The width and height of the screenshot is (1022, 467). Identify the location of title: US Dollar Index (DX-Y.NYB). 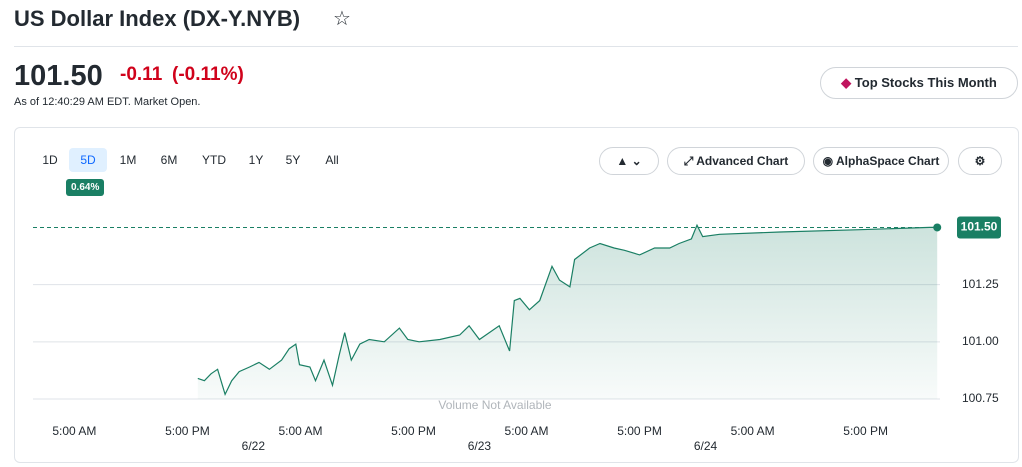
(157, 18).